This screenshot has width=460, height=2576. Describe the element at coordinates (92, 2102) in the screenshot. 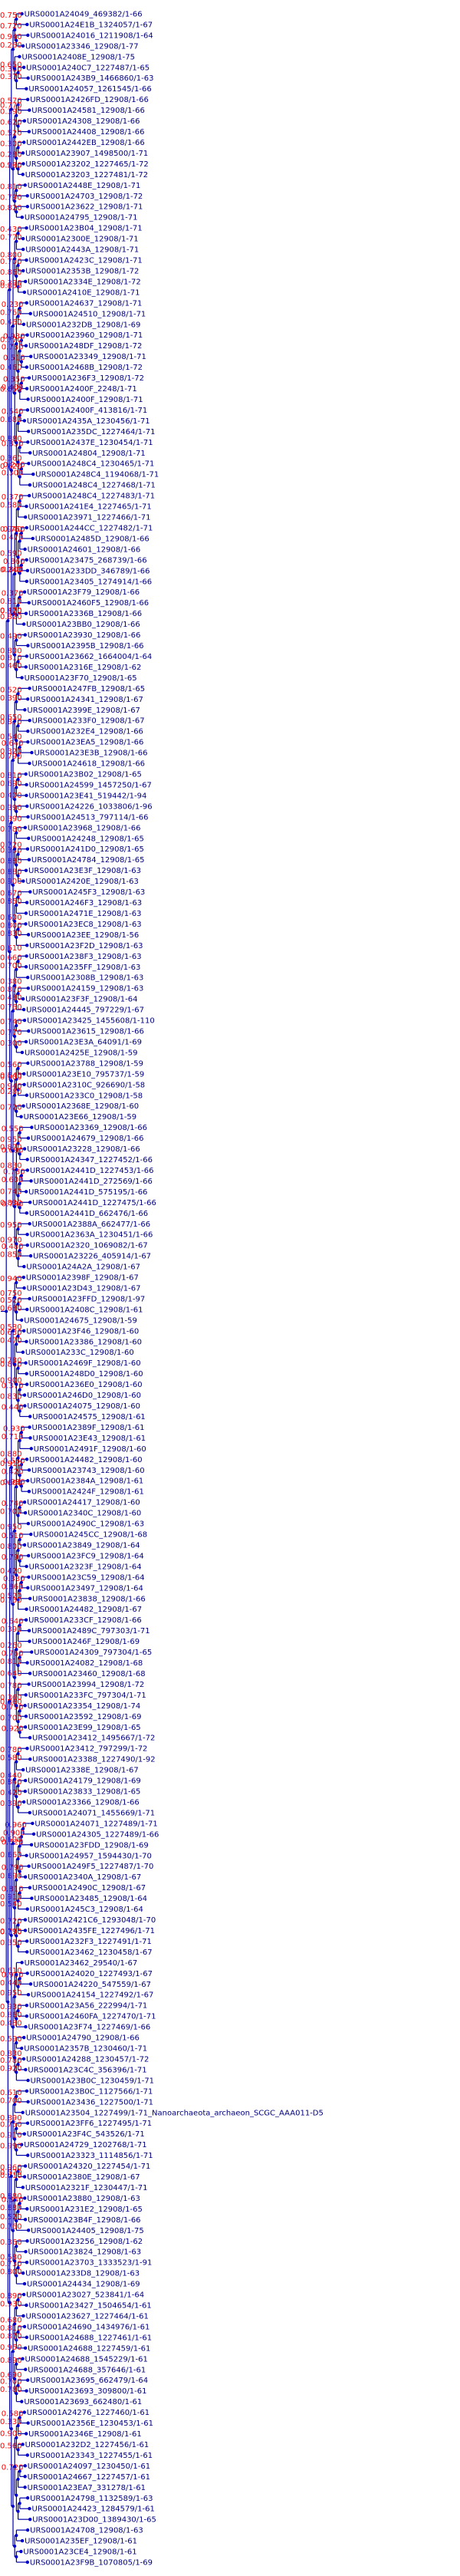

I see `leaf-label: URS0001A23436_1227500/1-71` at that location.